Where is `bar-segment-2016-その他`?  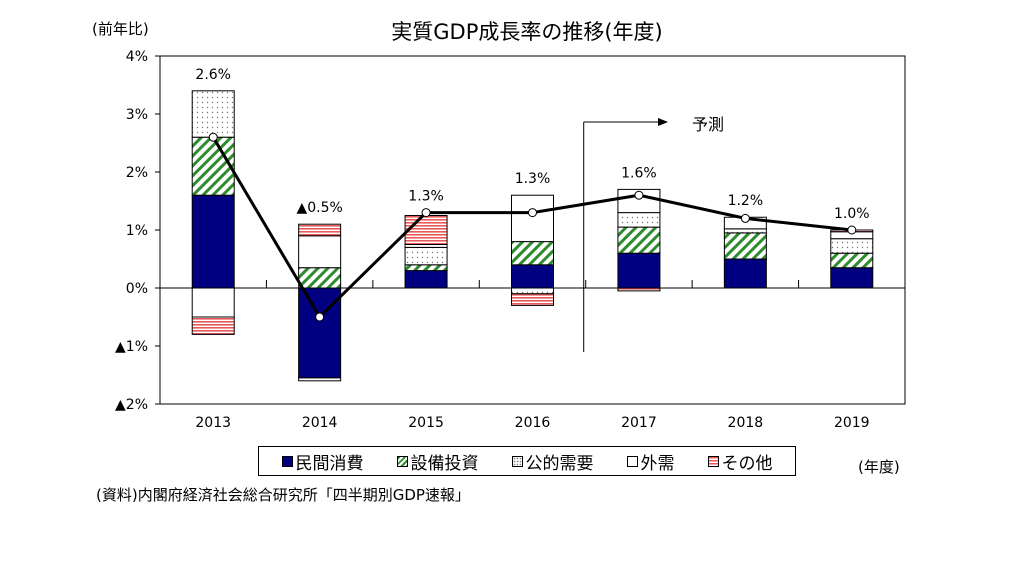
bar-segment-2016-その他 is located at coordinates (532, 299).